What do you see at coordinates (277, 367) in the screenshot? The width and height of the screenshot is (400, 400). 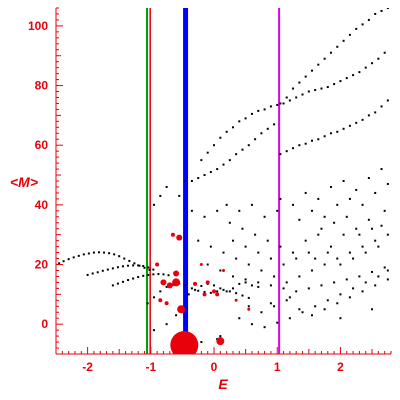 I see `x-tick-label: 1` at bounding box center [277, 367].